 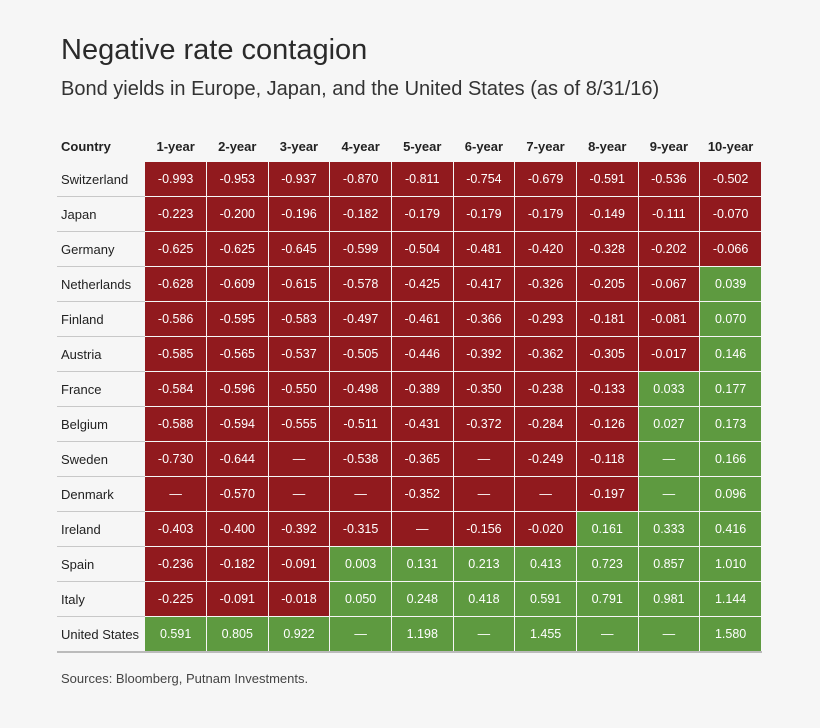 What do you see at coordinates (730, 214) in the screenshot?
I see `yield-cell: -0.070` at bounding box center [730, 214].